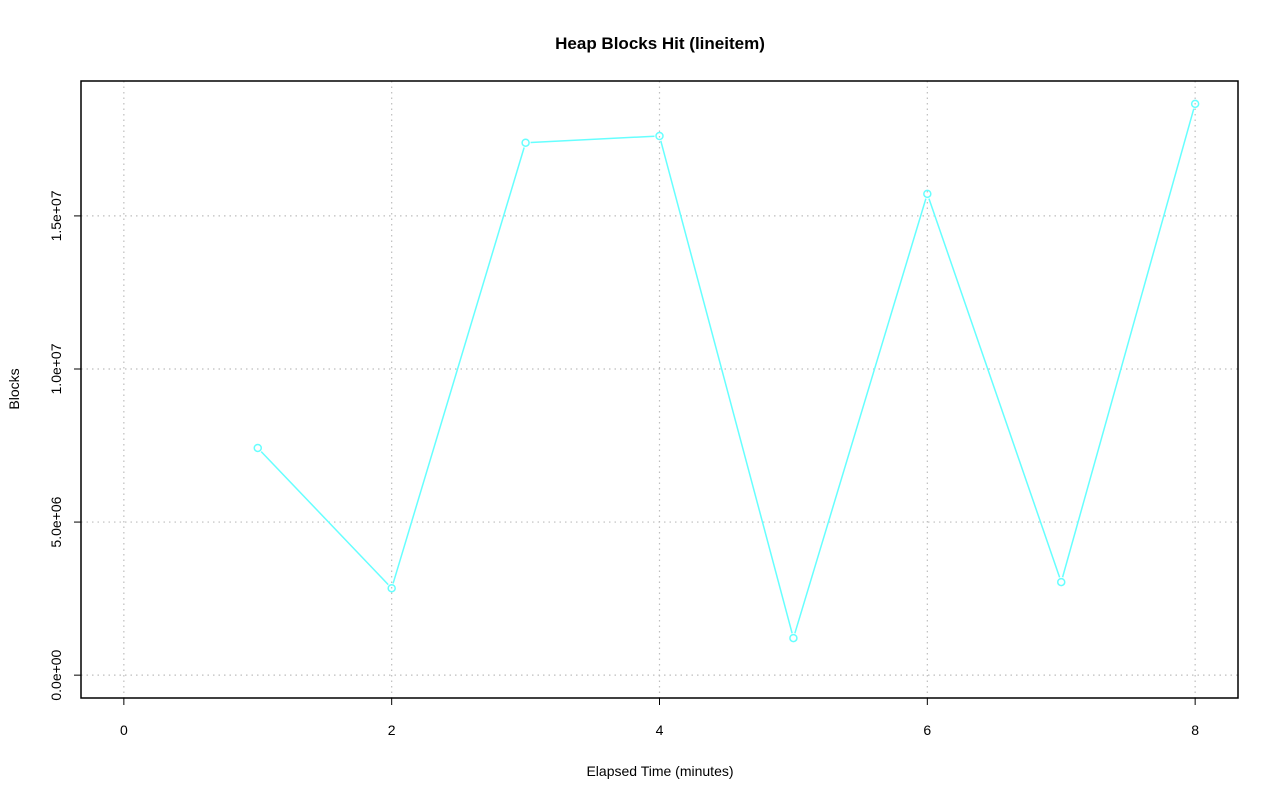 This screenshot has height=806, width=1280. Describe the element at coordinates (56, 521) in the screenshot. I see `y-tick-label: 5.0e+06` at that location.